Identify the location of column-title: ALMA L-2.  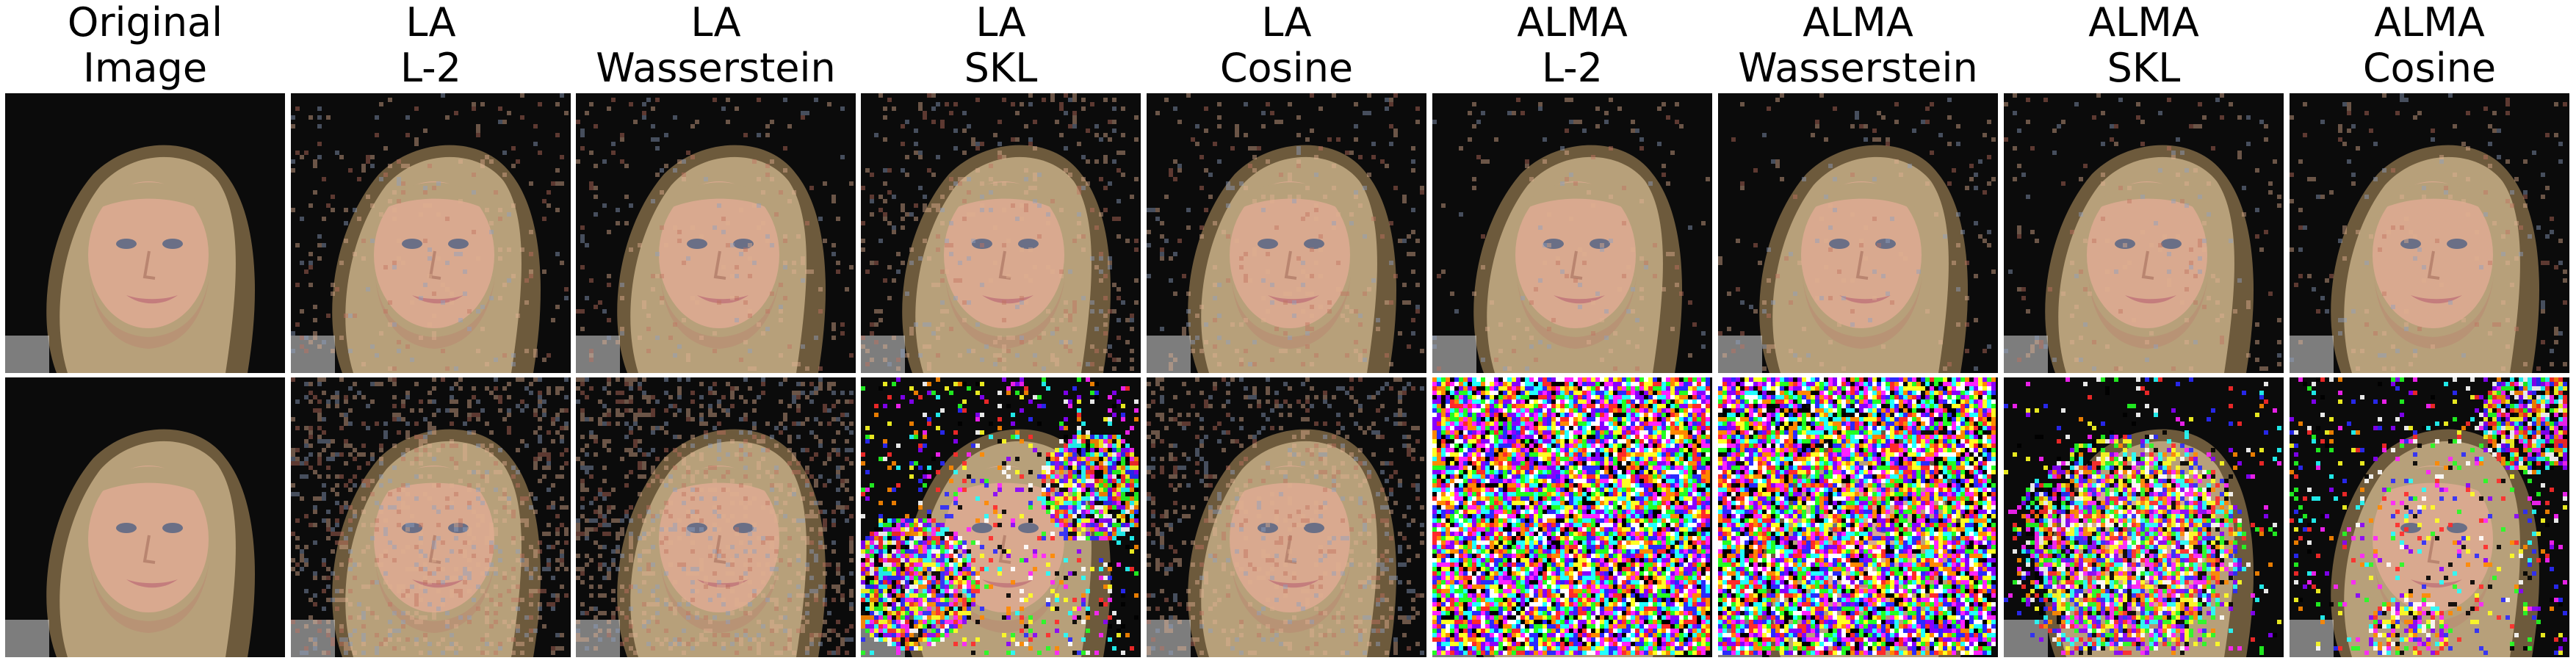
(1573, 45).